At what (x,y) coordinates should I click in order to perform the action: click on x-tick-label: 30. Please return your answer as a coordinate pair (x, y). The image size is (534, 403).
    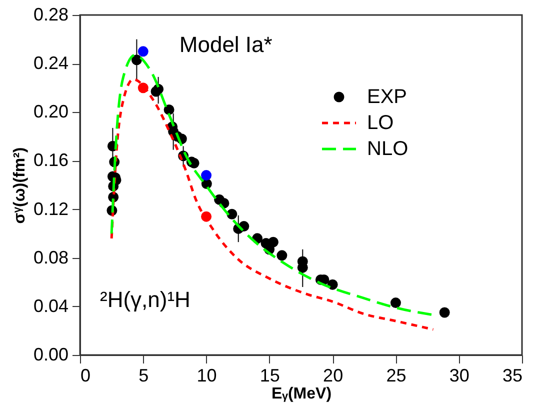
    Looking at the image, I should click on (459, 376).